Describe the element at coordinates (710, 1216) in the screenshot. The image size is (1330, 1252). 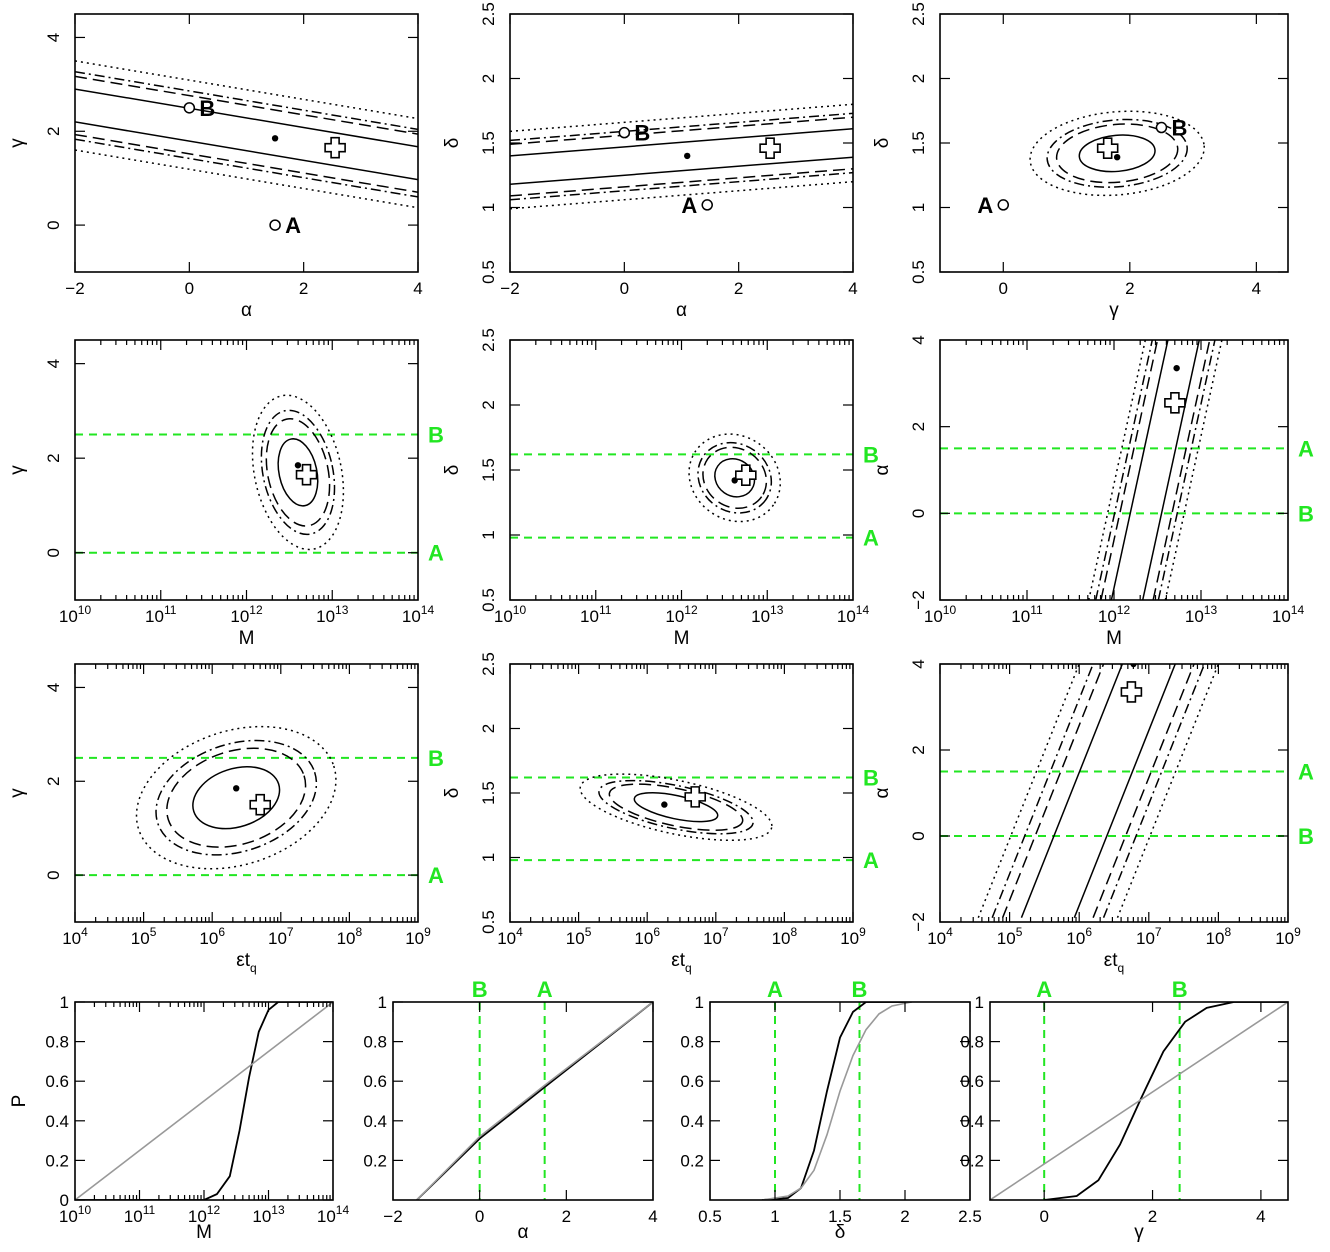
I see `x-tick-label: 0.5` at that location.